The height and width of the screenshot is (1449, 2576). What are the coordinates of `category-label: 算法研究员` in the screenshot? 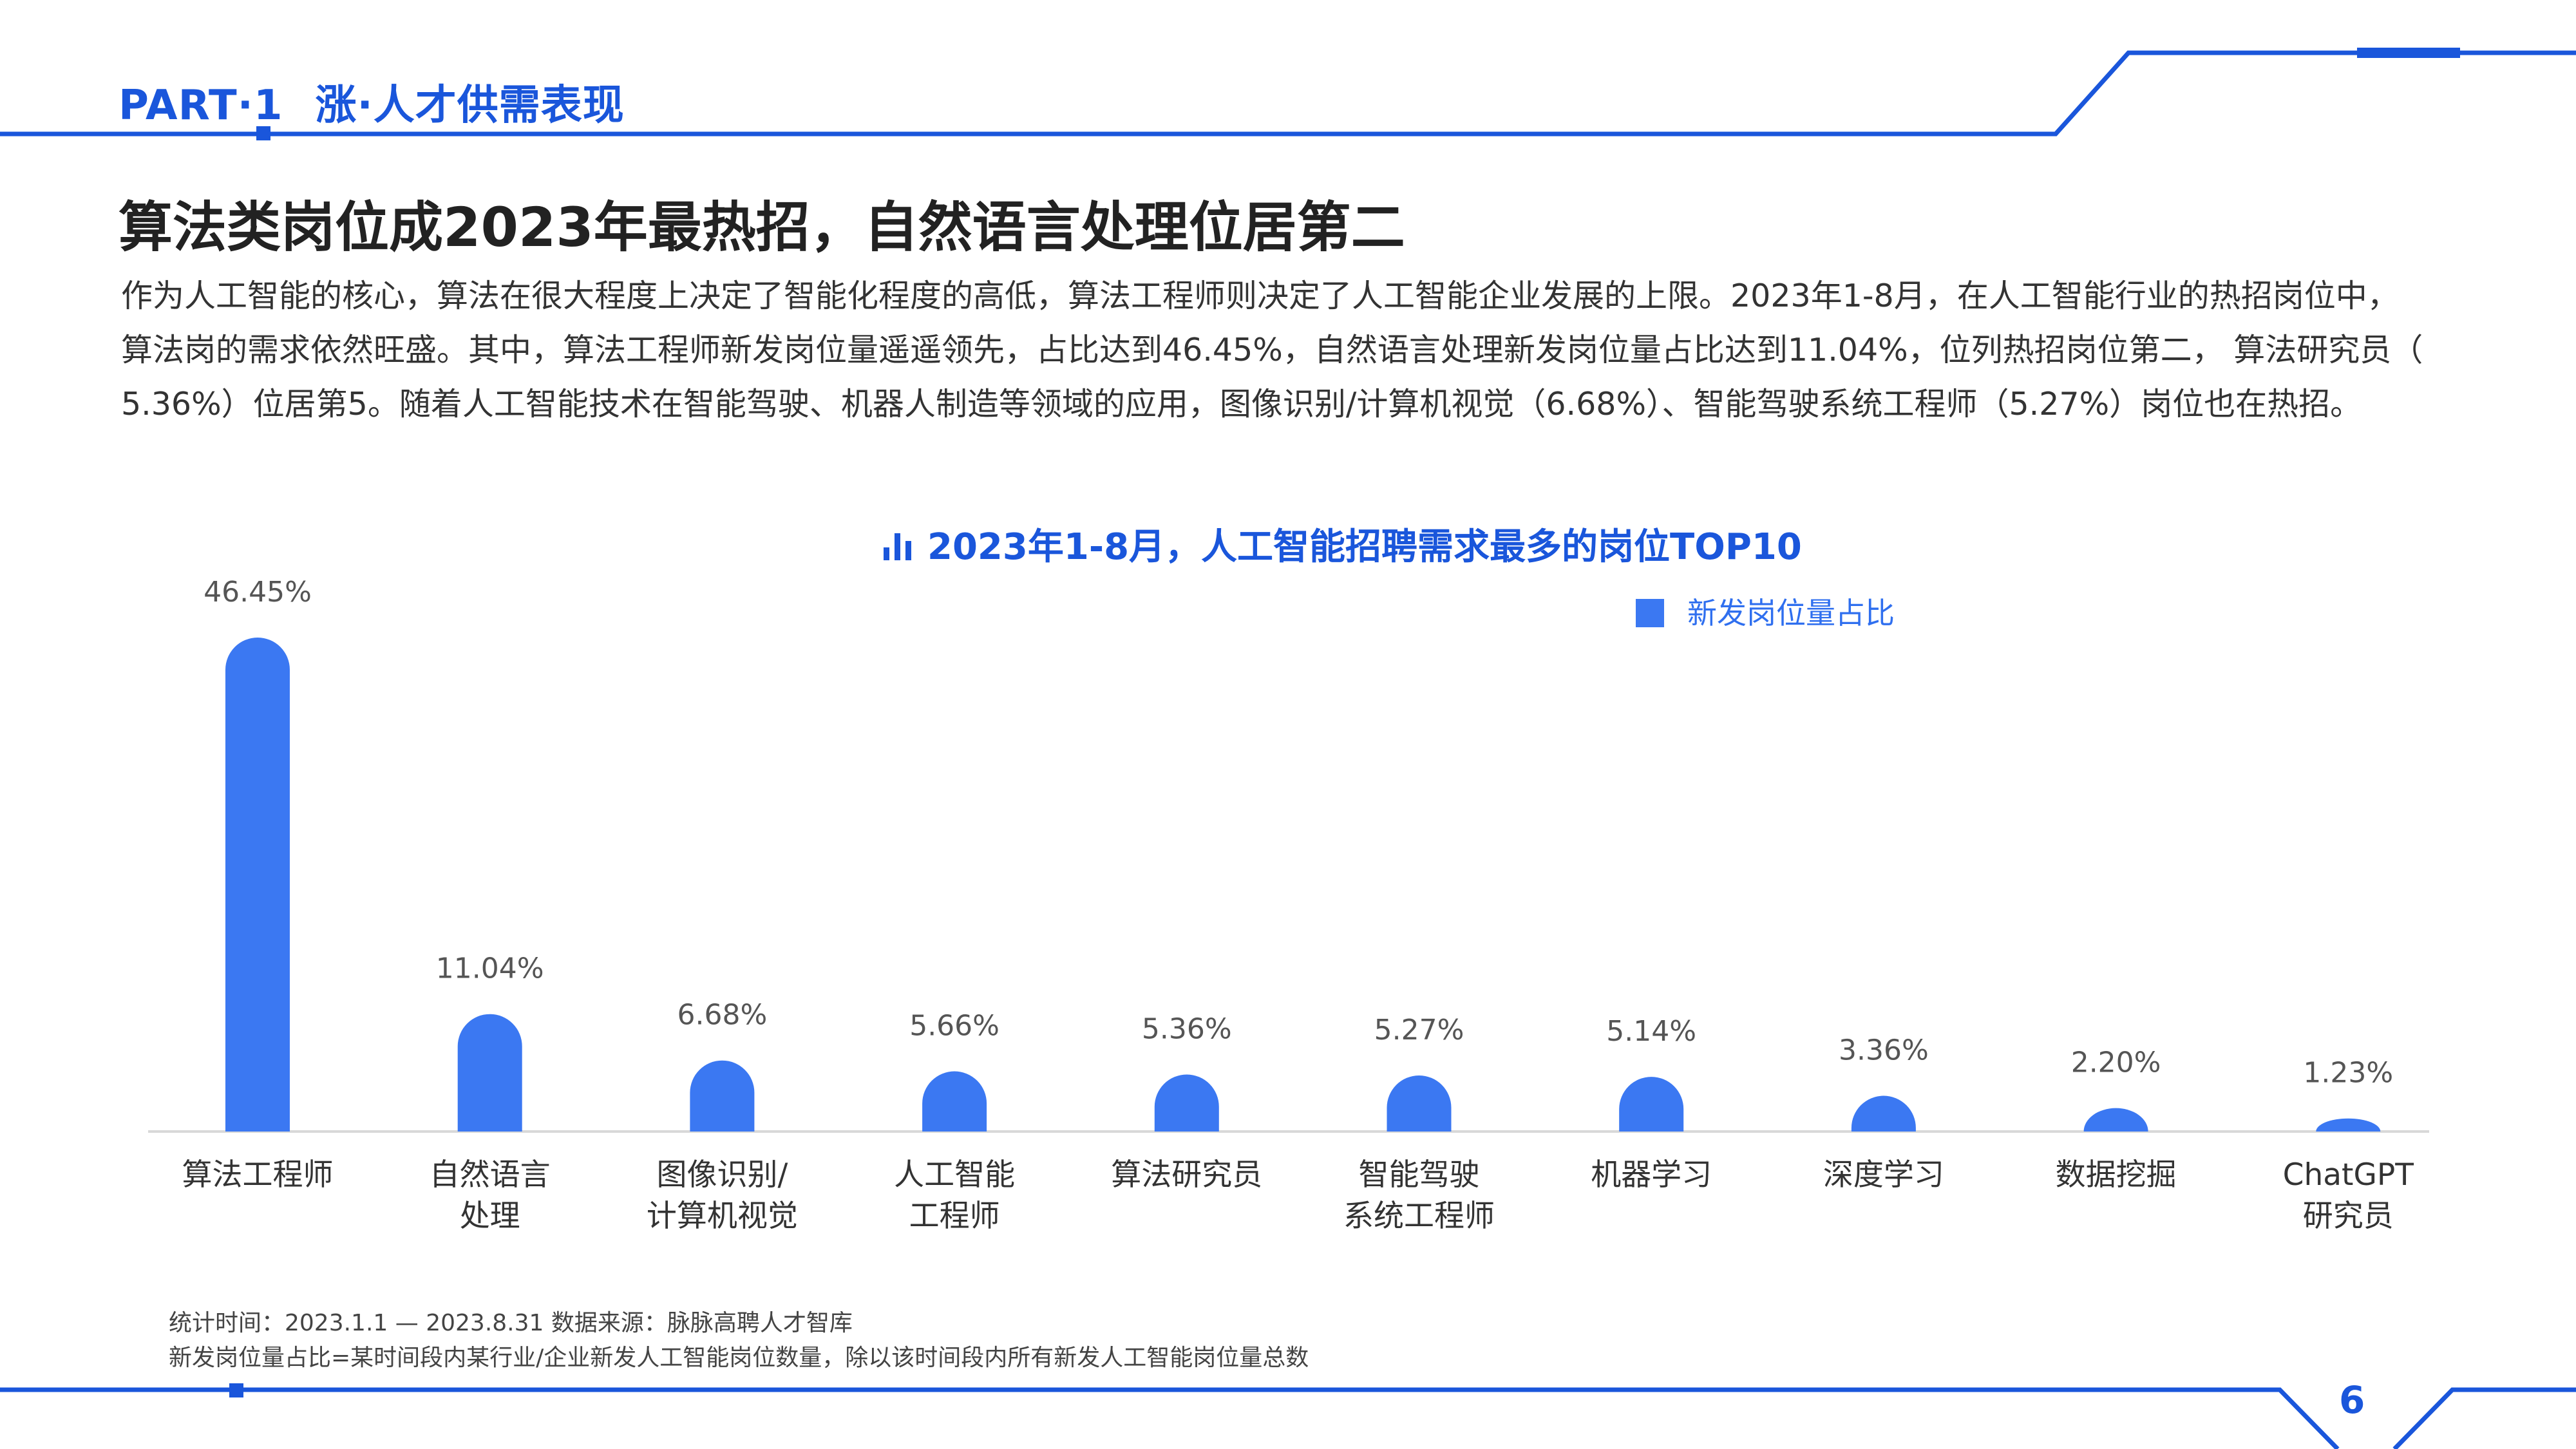 It's located at (1187, 1175).